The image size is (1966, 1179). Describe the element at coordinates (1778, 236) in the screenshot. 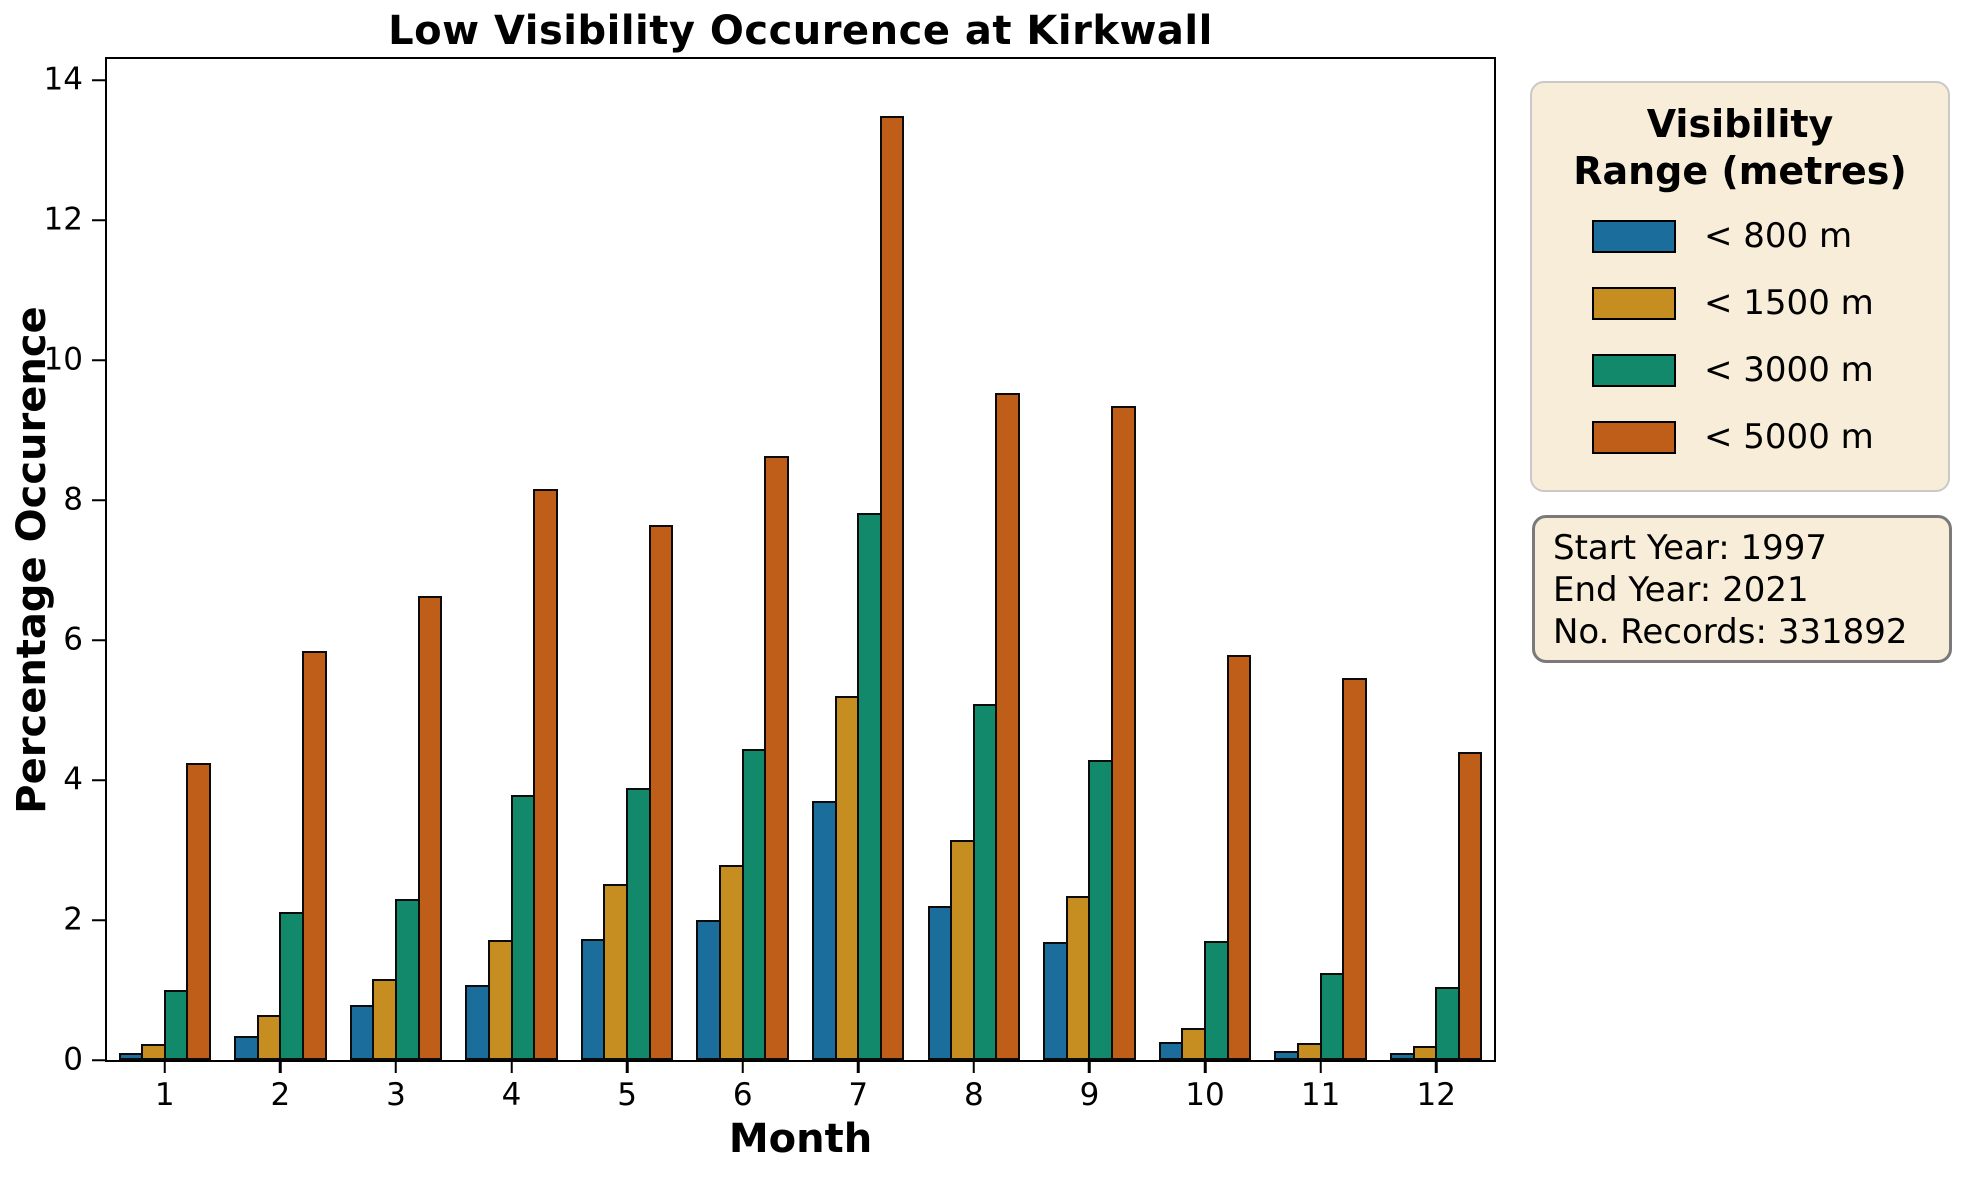

I see `legend-label: < 800 m` at that location.